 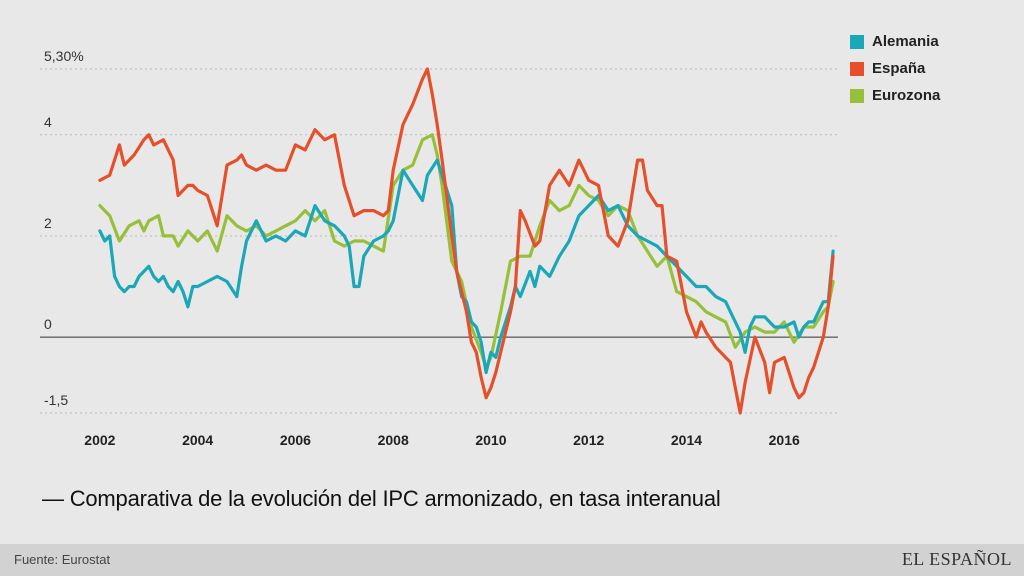 What do you see at coordinates (393, 440) in the screenshot?
I see `x-tick-label: 2008` at bounding box center [393, 440].